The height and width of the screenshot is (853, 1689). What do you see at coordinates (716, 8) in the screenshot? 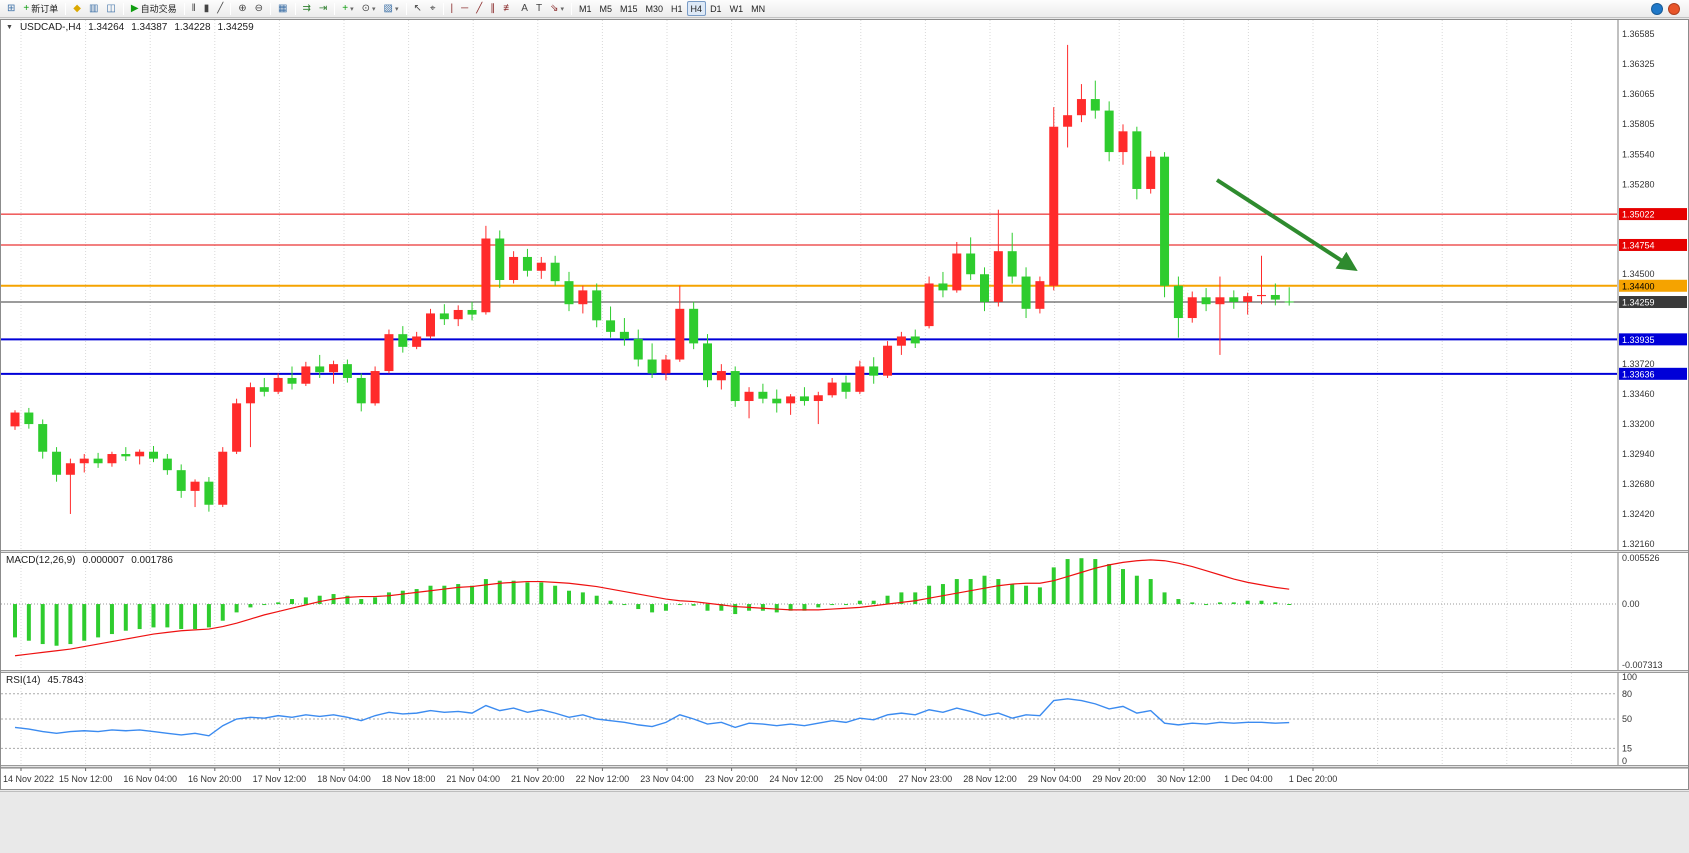
I see `tf-d1-button: D1` at bounding box center [716, 8].